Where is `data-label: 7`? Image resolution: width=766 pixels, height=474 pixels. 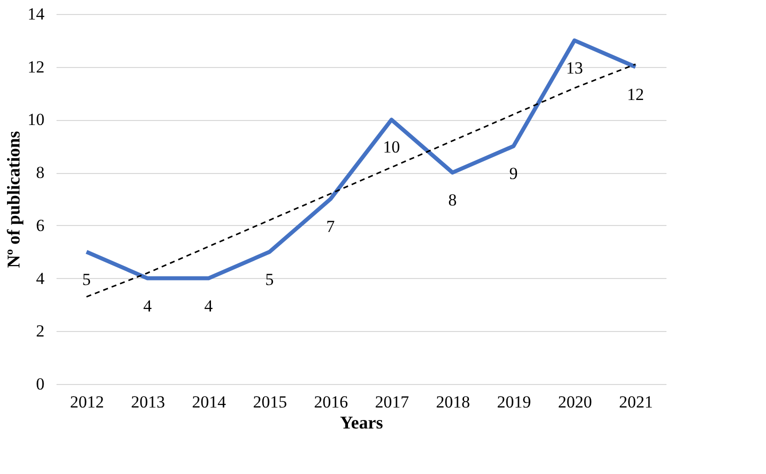 data-label: 7 is located at coordinates (331, 226).